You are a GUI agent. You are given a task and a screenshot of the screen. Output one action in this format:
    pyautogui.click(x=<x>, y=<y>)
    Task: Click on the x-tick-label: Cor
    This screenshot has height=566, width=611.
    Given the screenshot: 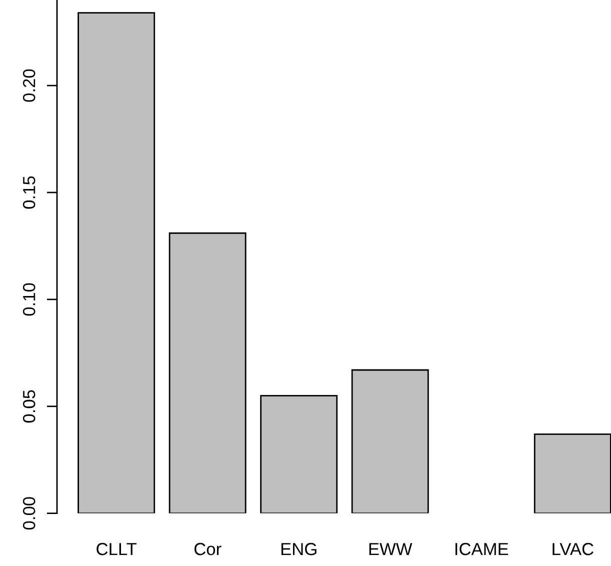 What is the action you would take?
    pyautogui.click(x=208, y=549)
    